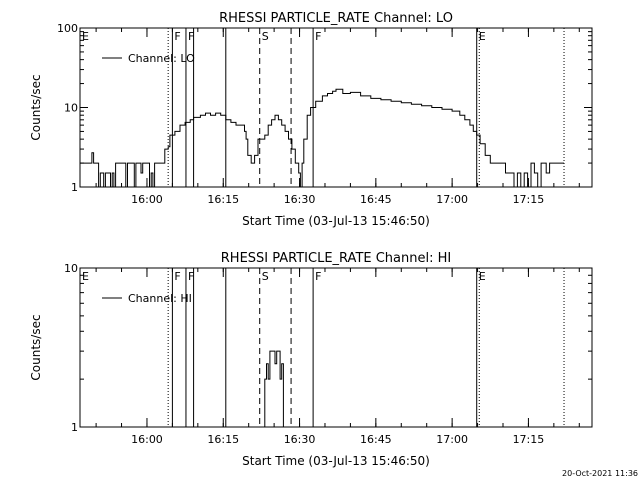 The height and width of the screenshot is (480, 640). I want to click on chart-title: RHESSI PARTICLE_RATE Channel: LO, so click(336, 18).